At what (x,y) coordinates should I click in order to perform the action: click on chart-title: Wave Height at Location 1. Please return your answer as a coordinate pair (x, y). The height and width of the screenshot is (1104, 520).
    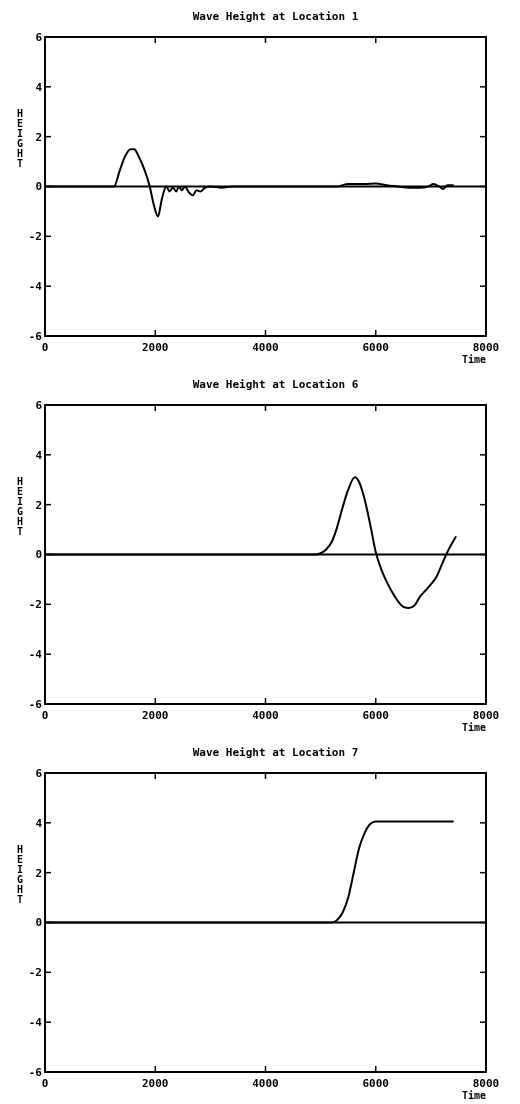
    Looking at the image, I should click on (275, 16).